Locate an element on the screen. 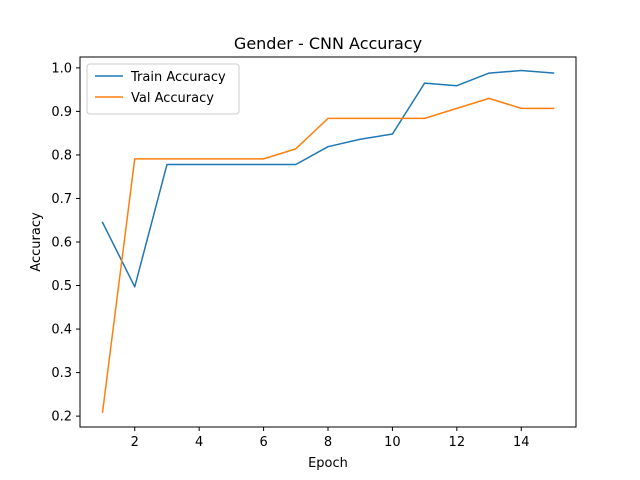 This screenshot has height=480, width=640. y-tick-label: 0.2 is located at coordinates (61, 417).